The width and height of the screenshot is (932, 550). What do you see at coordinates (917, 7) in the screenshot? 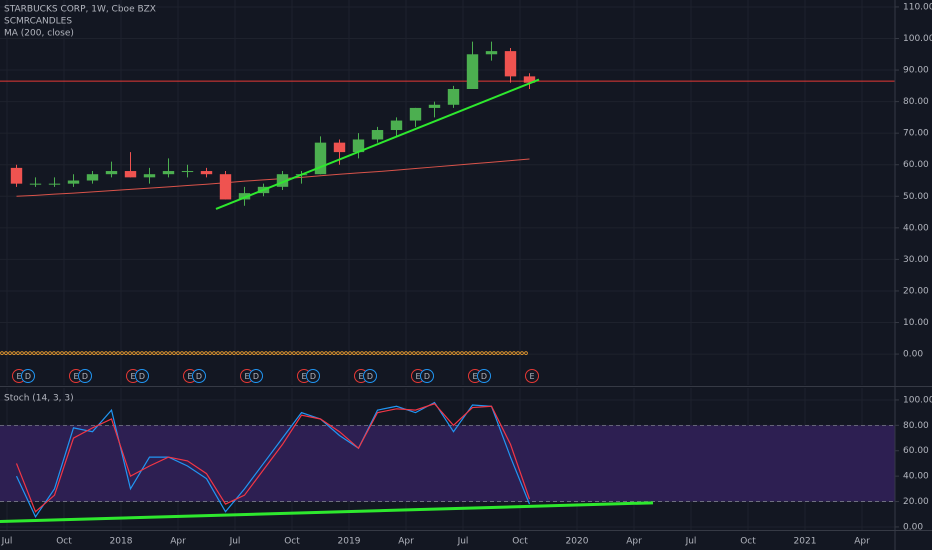
I see `y-tick-label: 110.00` at bounding box center [917, 7].